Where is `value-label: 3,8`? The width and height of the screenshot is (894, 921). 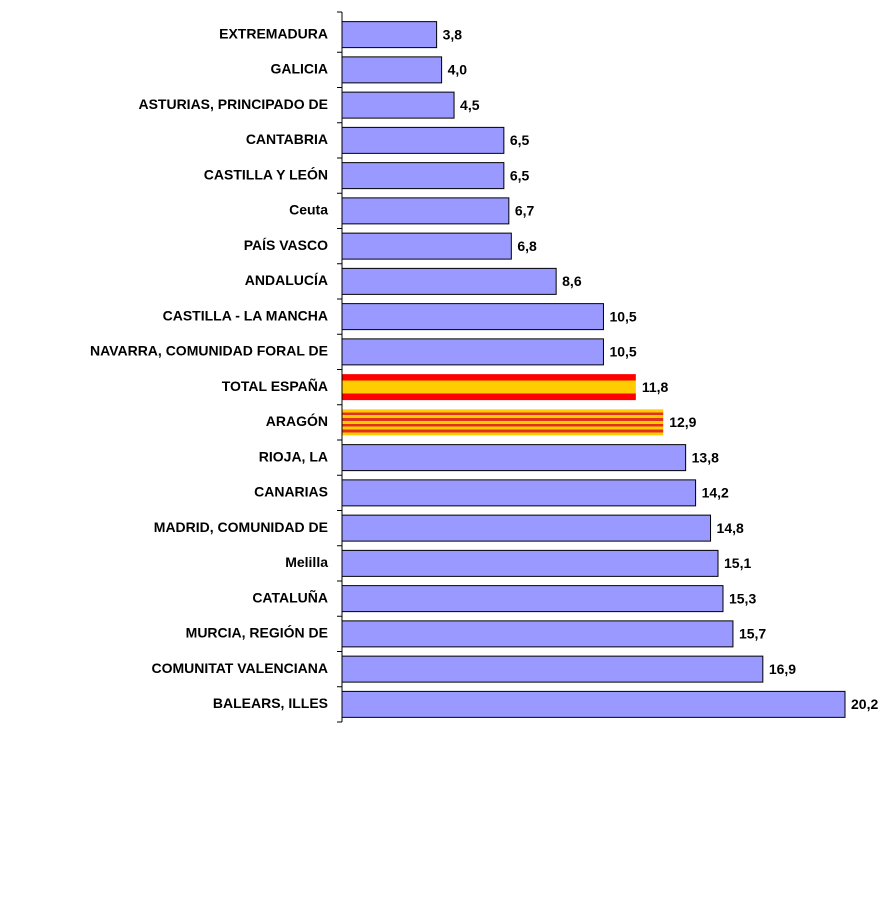 value-label: 3,8 is located at coordinates (453, 34).